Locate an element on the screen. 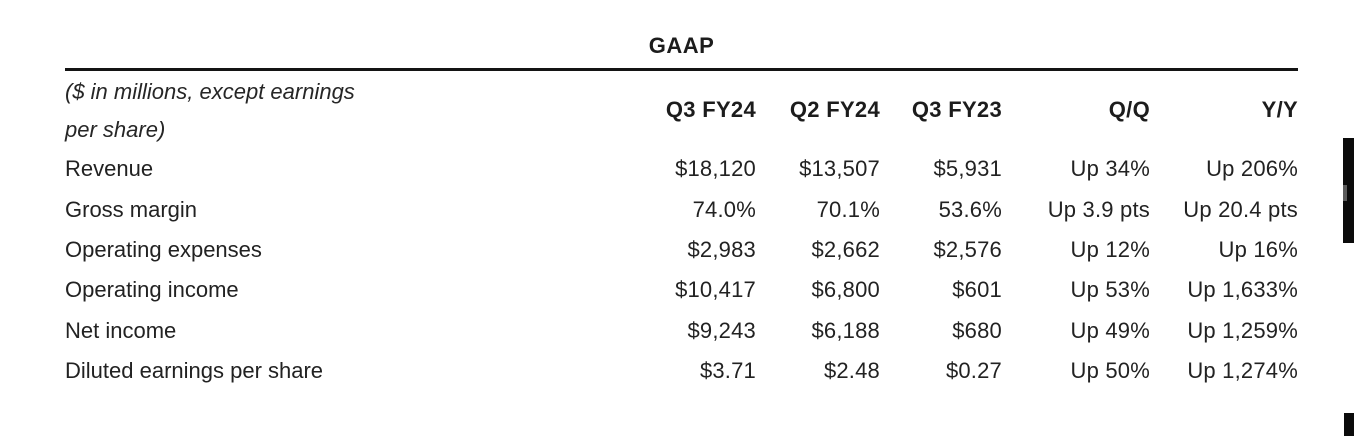 Image resolution: width=1354 pixels, height=436 pixels. row-label: Operating income is located at coordinates (152, 290).